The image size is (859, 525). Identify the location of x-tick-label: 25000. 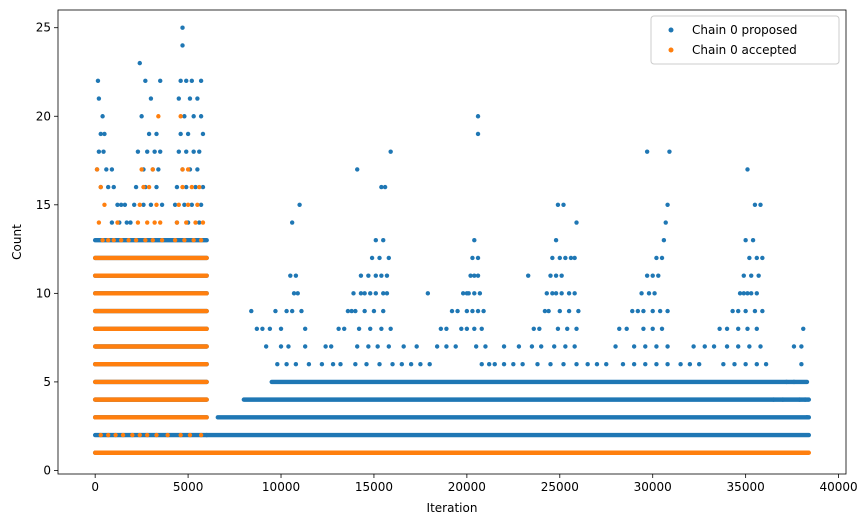
(560, 487).